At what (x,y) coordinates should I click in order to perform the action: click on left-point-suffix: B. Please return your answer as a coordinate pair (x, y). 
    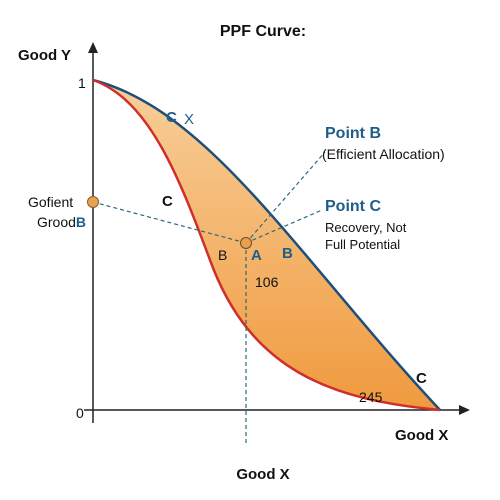
    Looking at the image, I should click on (81, 222).